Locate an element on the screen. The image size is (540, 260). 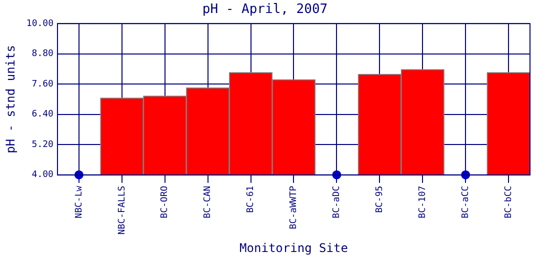
x-tick-label: BC-107 is located at coordinates (423, 202).